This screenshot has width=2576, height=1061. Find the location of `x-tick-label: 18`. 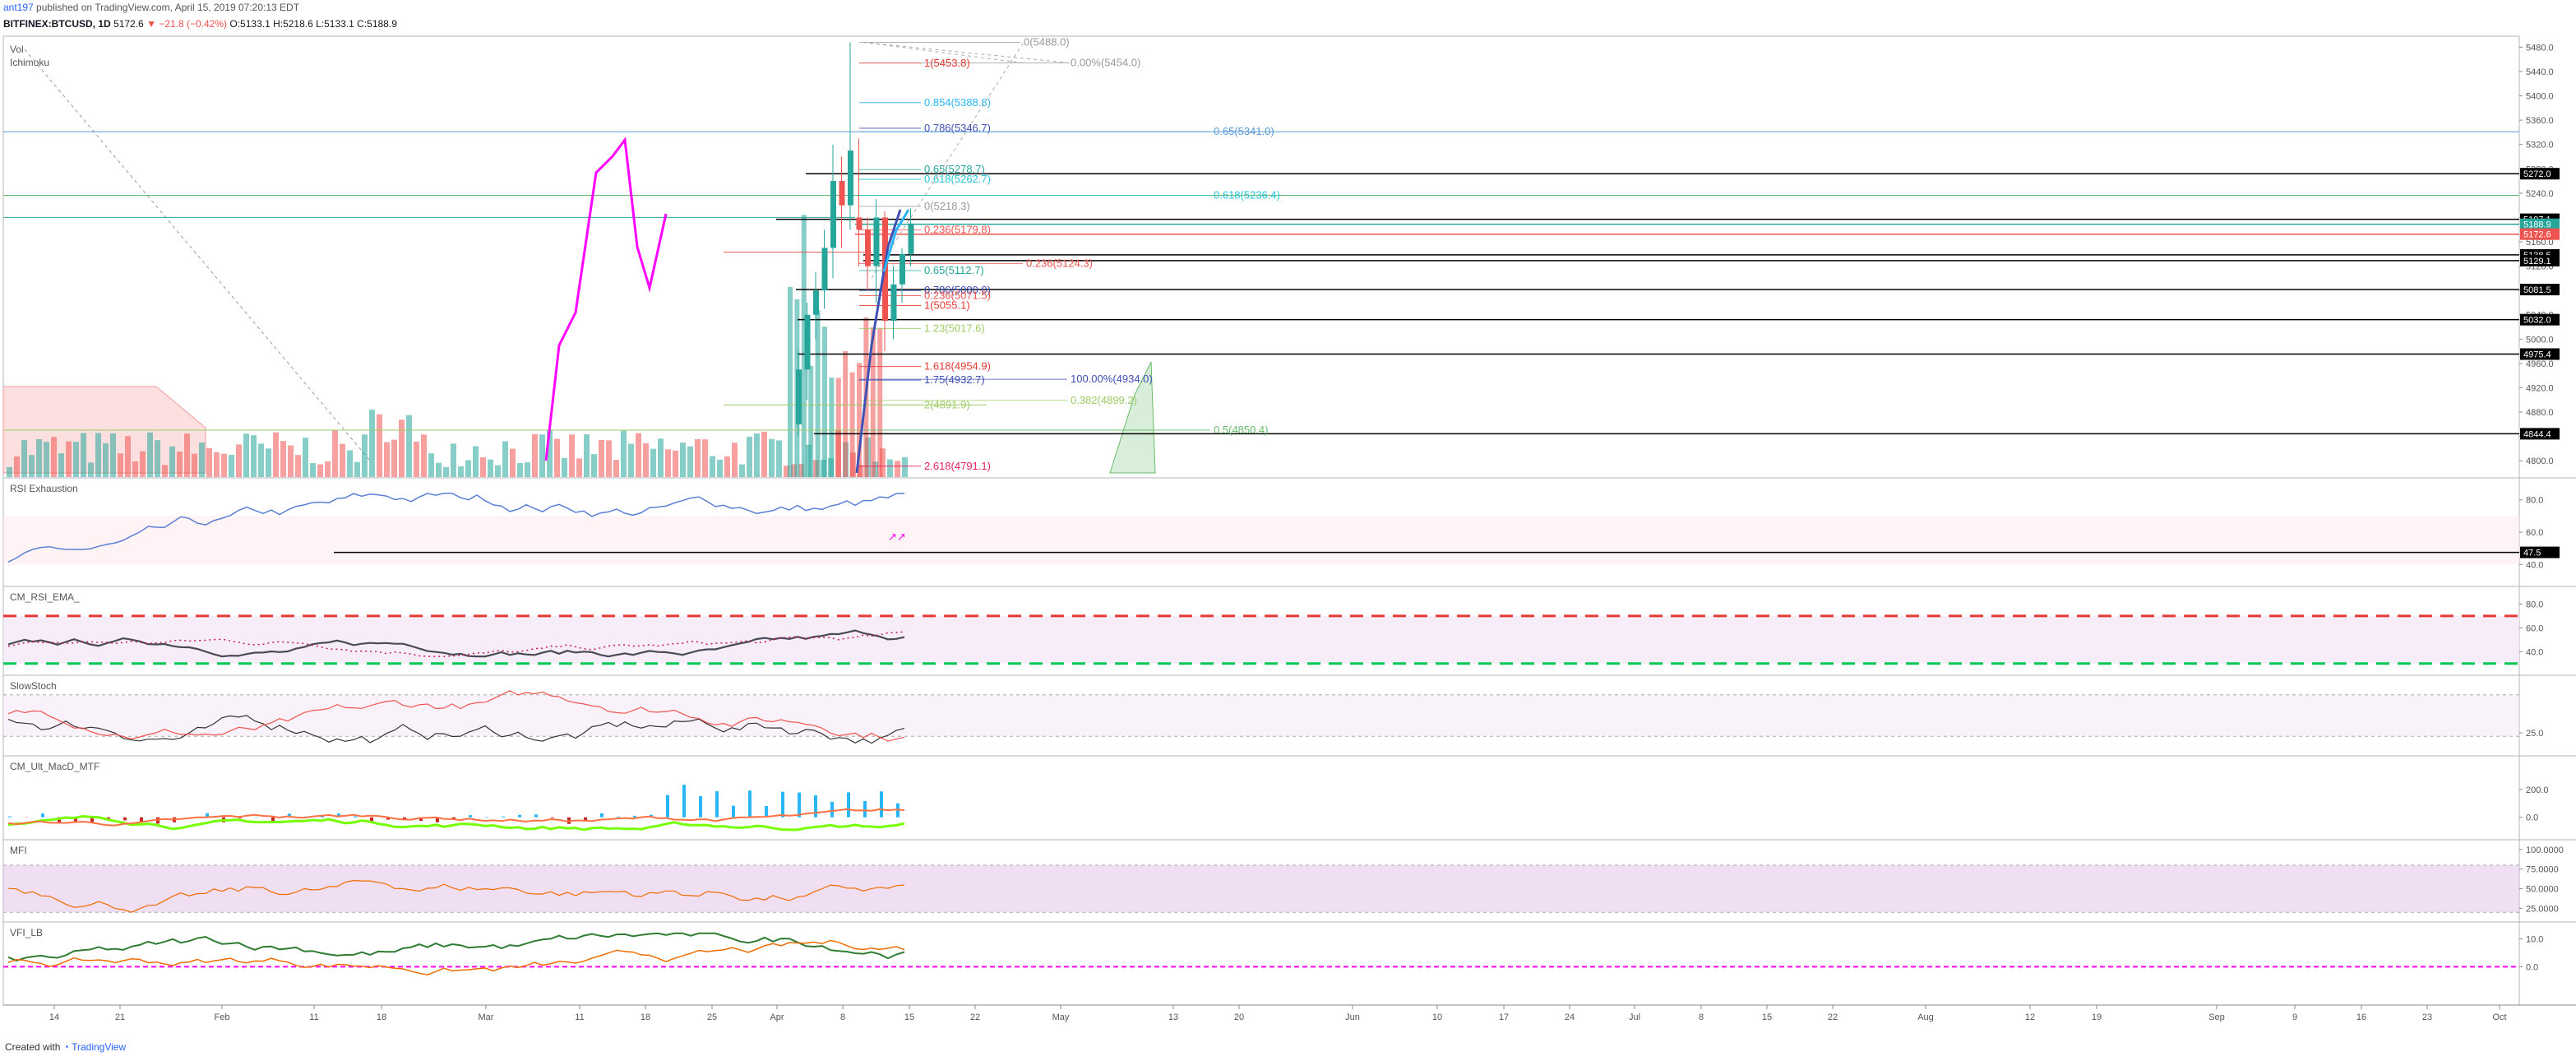

x-tick-label: 18 is located at coordinates (381, 1017).